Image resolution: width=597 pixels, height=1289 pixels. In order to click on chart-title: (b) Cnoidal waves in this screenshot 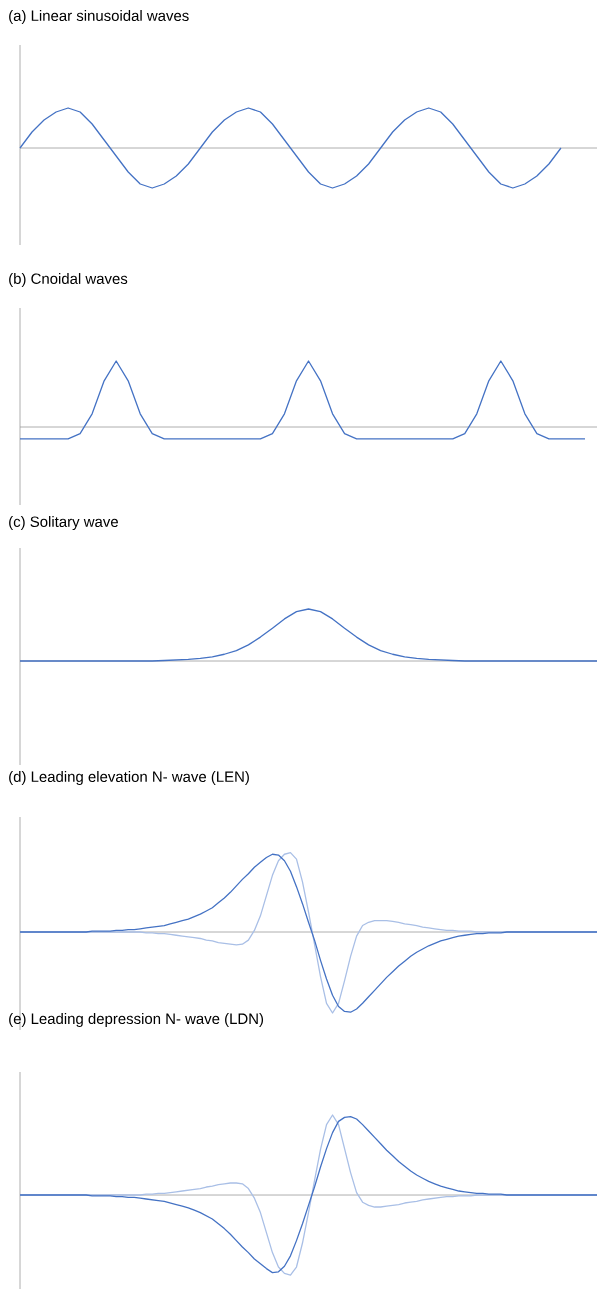, I will do `click(68, 280)`.